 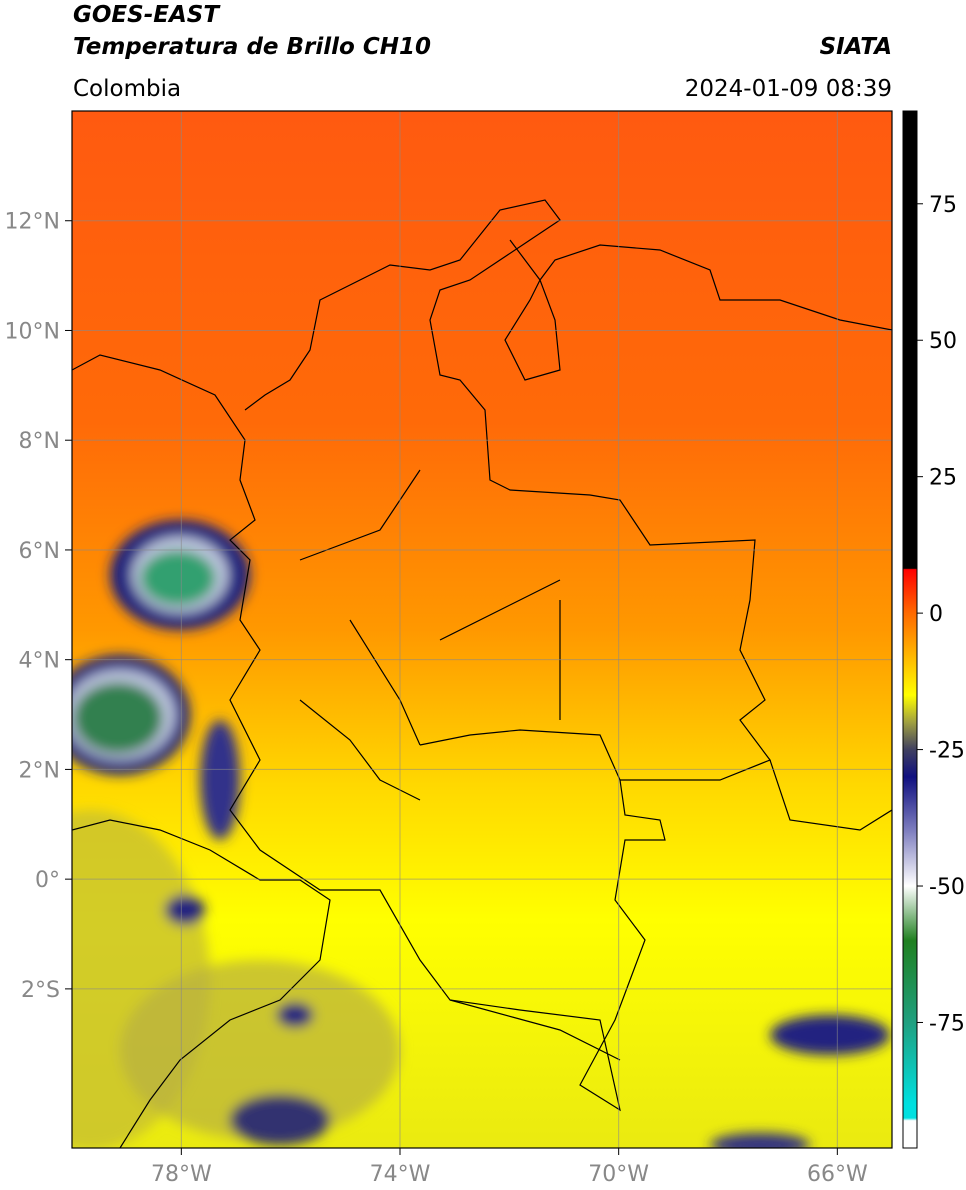 I want to click on datetime: 2024-01-09 08:39, so click(x=788, y=89).